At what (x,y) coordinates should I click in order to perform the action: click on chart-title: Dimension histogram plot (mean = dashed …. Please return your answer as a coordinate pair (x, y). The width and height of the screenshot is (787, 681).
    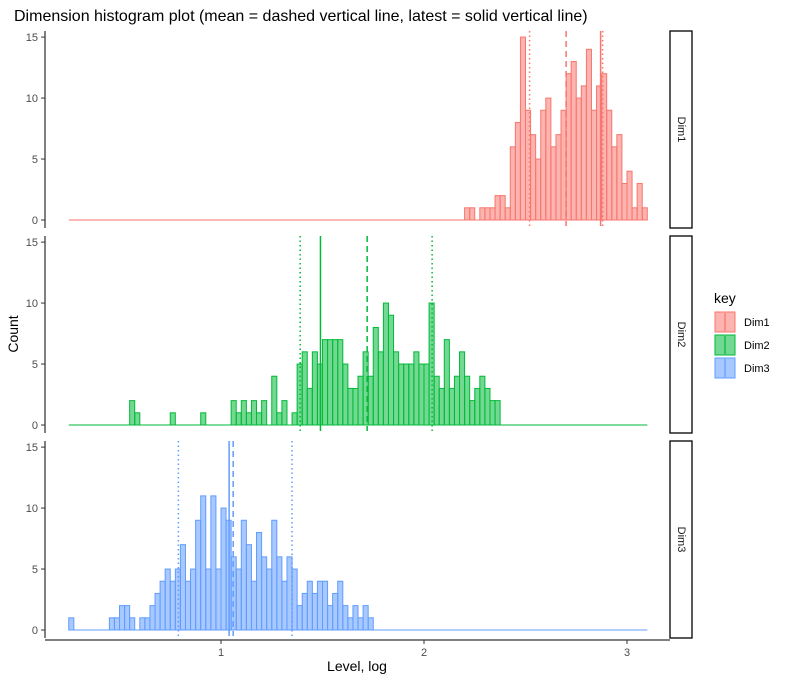
    Looking at the image, I should click on (301, 16).